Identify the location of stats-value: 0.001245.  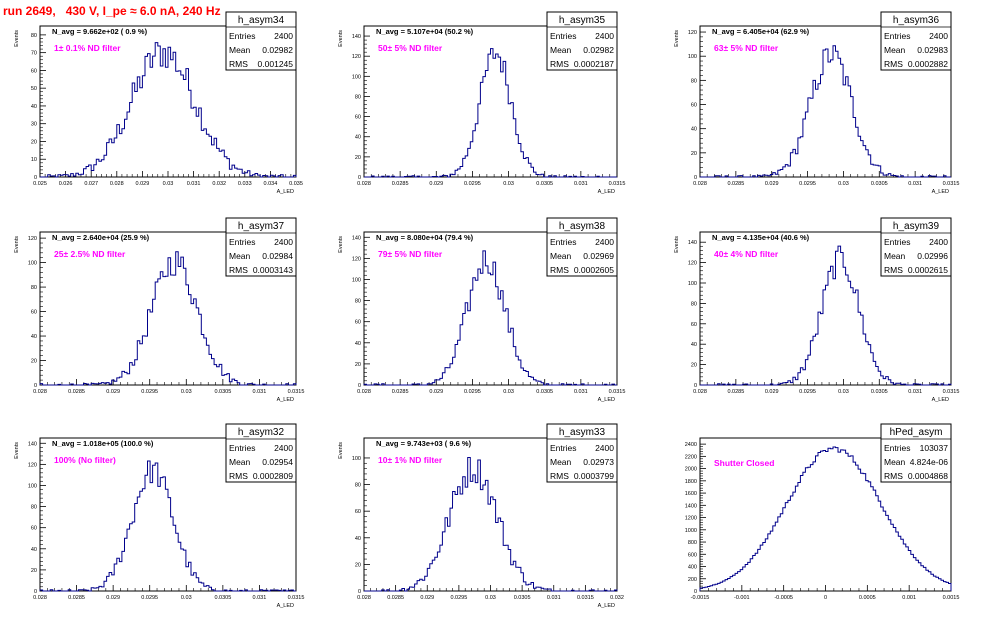
(276, 64).